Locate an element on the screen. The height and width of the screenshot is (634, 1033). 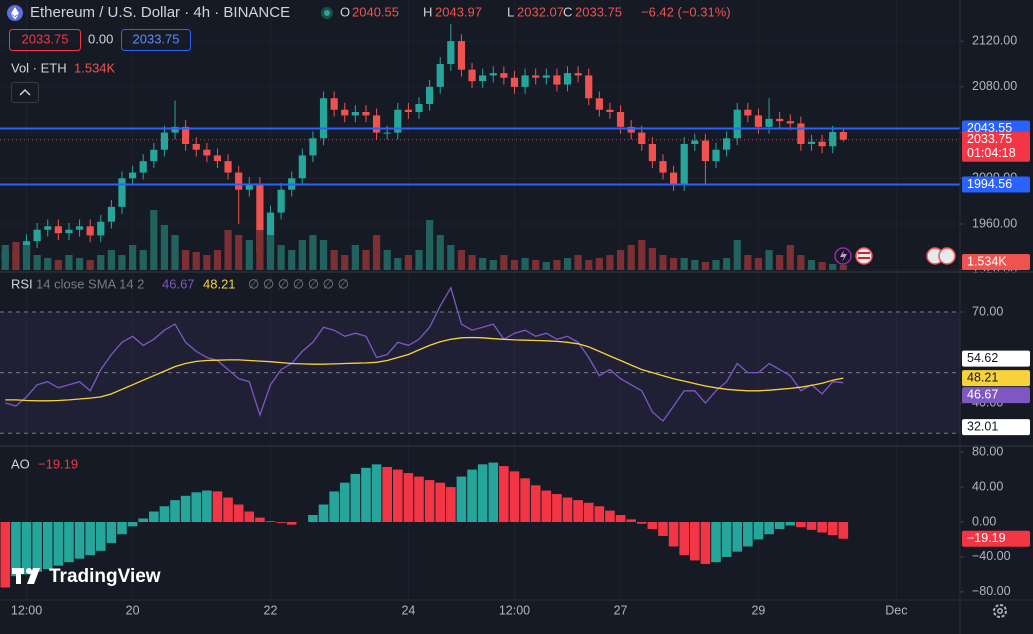
y-tick-label: 40.00 is located at coordinates (987, 486).